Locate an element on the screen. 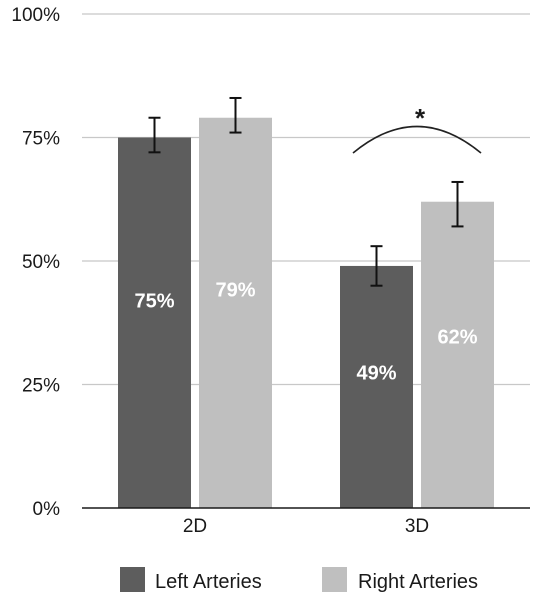  x-category-label: 3D is located at coordinates (417, 526).